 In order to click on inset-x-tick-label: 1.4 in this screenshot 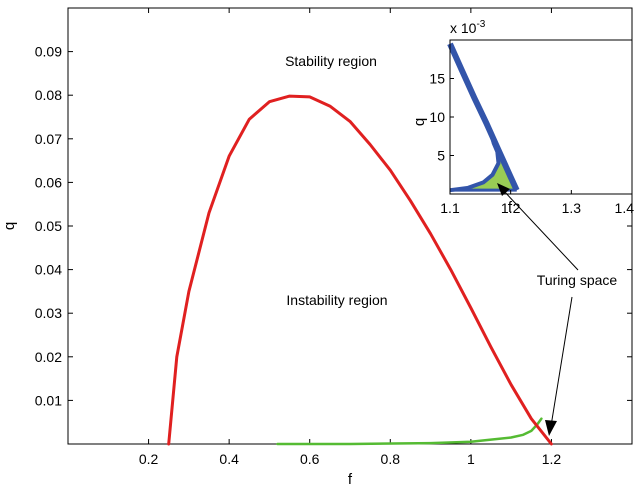, I will do `click(625, 208)`.